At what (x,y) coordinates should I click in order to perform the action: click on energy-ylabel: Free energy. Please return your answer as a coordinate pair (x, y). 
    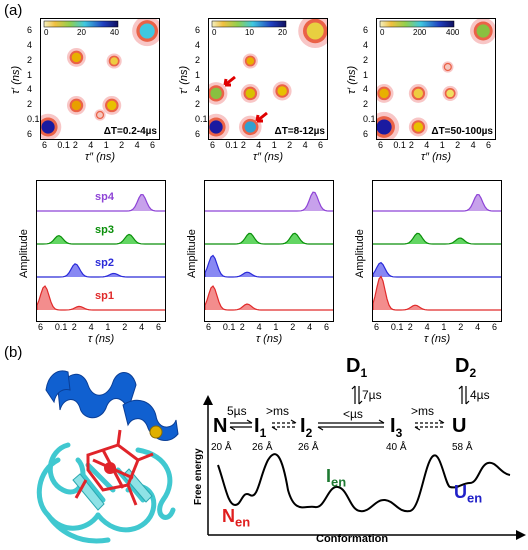
    Looking at the image, I should click on (198, 476).